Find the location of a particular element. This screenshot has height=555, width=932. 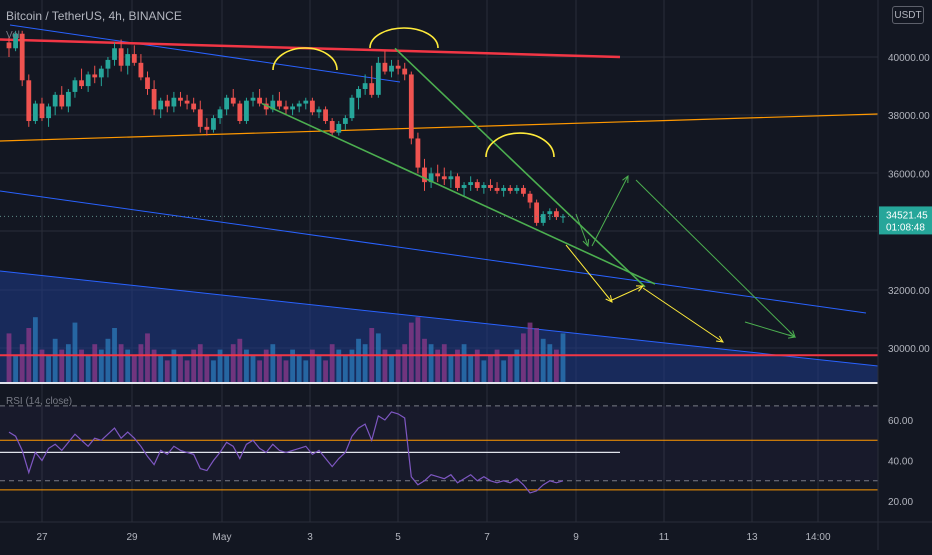

time-tick-label: 14:00 is located at coordinates (817, 537).